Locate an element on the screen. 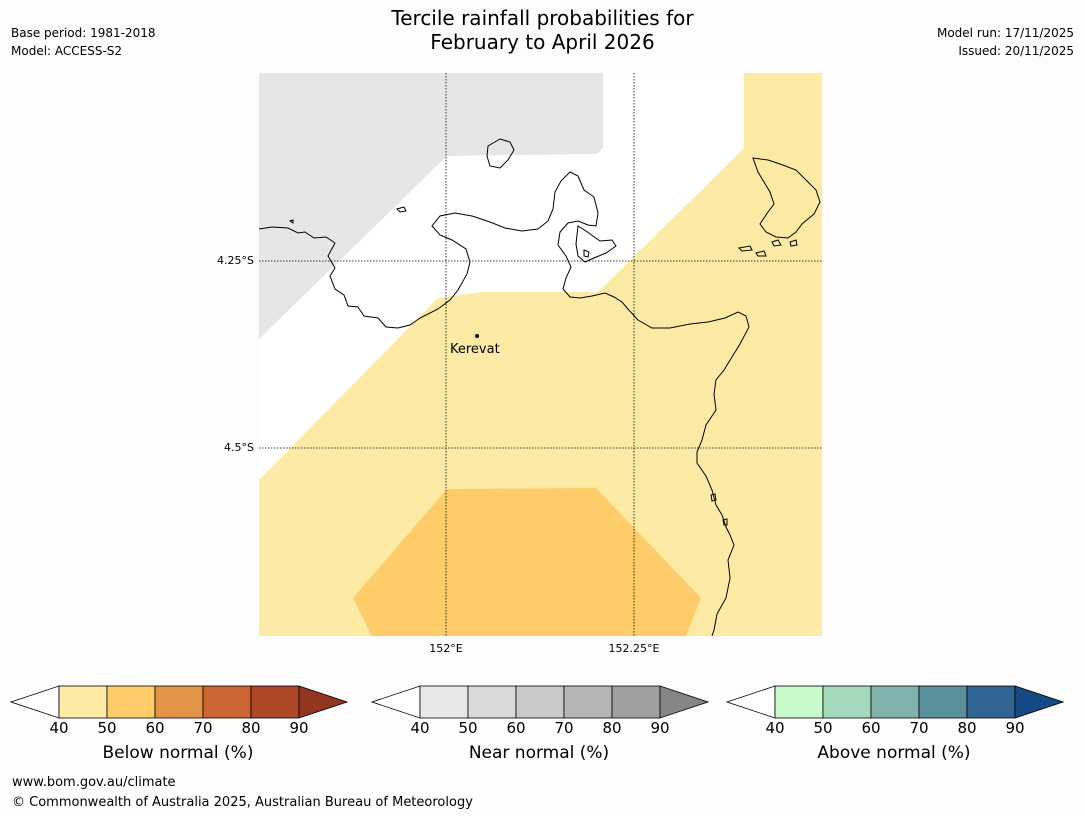 Image resolution: width=1085 pixels, height=816 pixels. coastline-northeast-islands is located at coordinates (786, 198).